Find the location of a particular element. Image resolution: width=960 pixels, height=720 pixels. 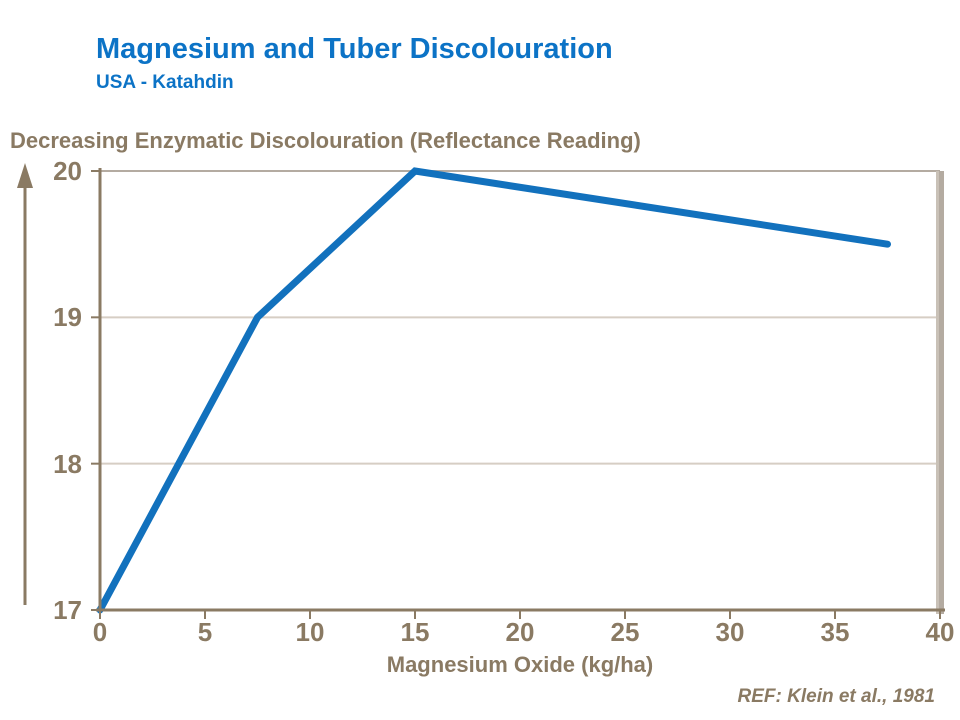

x-tick-label: 20 is located at coordinates (520, 632).